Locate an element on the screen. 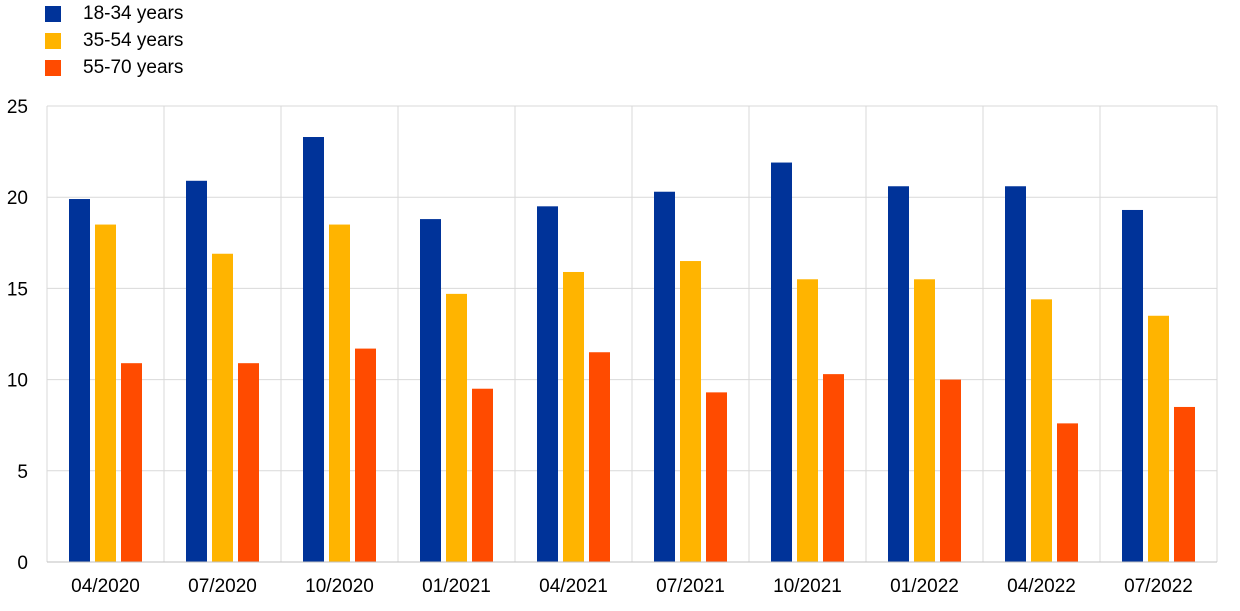  x-tick-label-3: 10/2020 is located at coordinates (339, 586).